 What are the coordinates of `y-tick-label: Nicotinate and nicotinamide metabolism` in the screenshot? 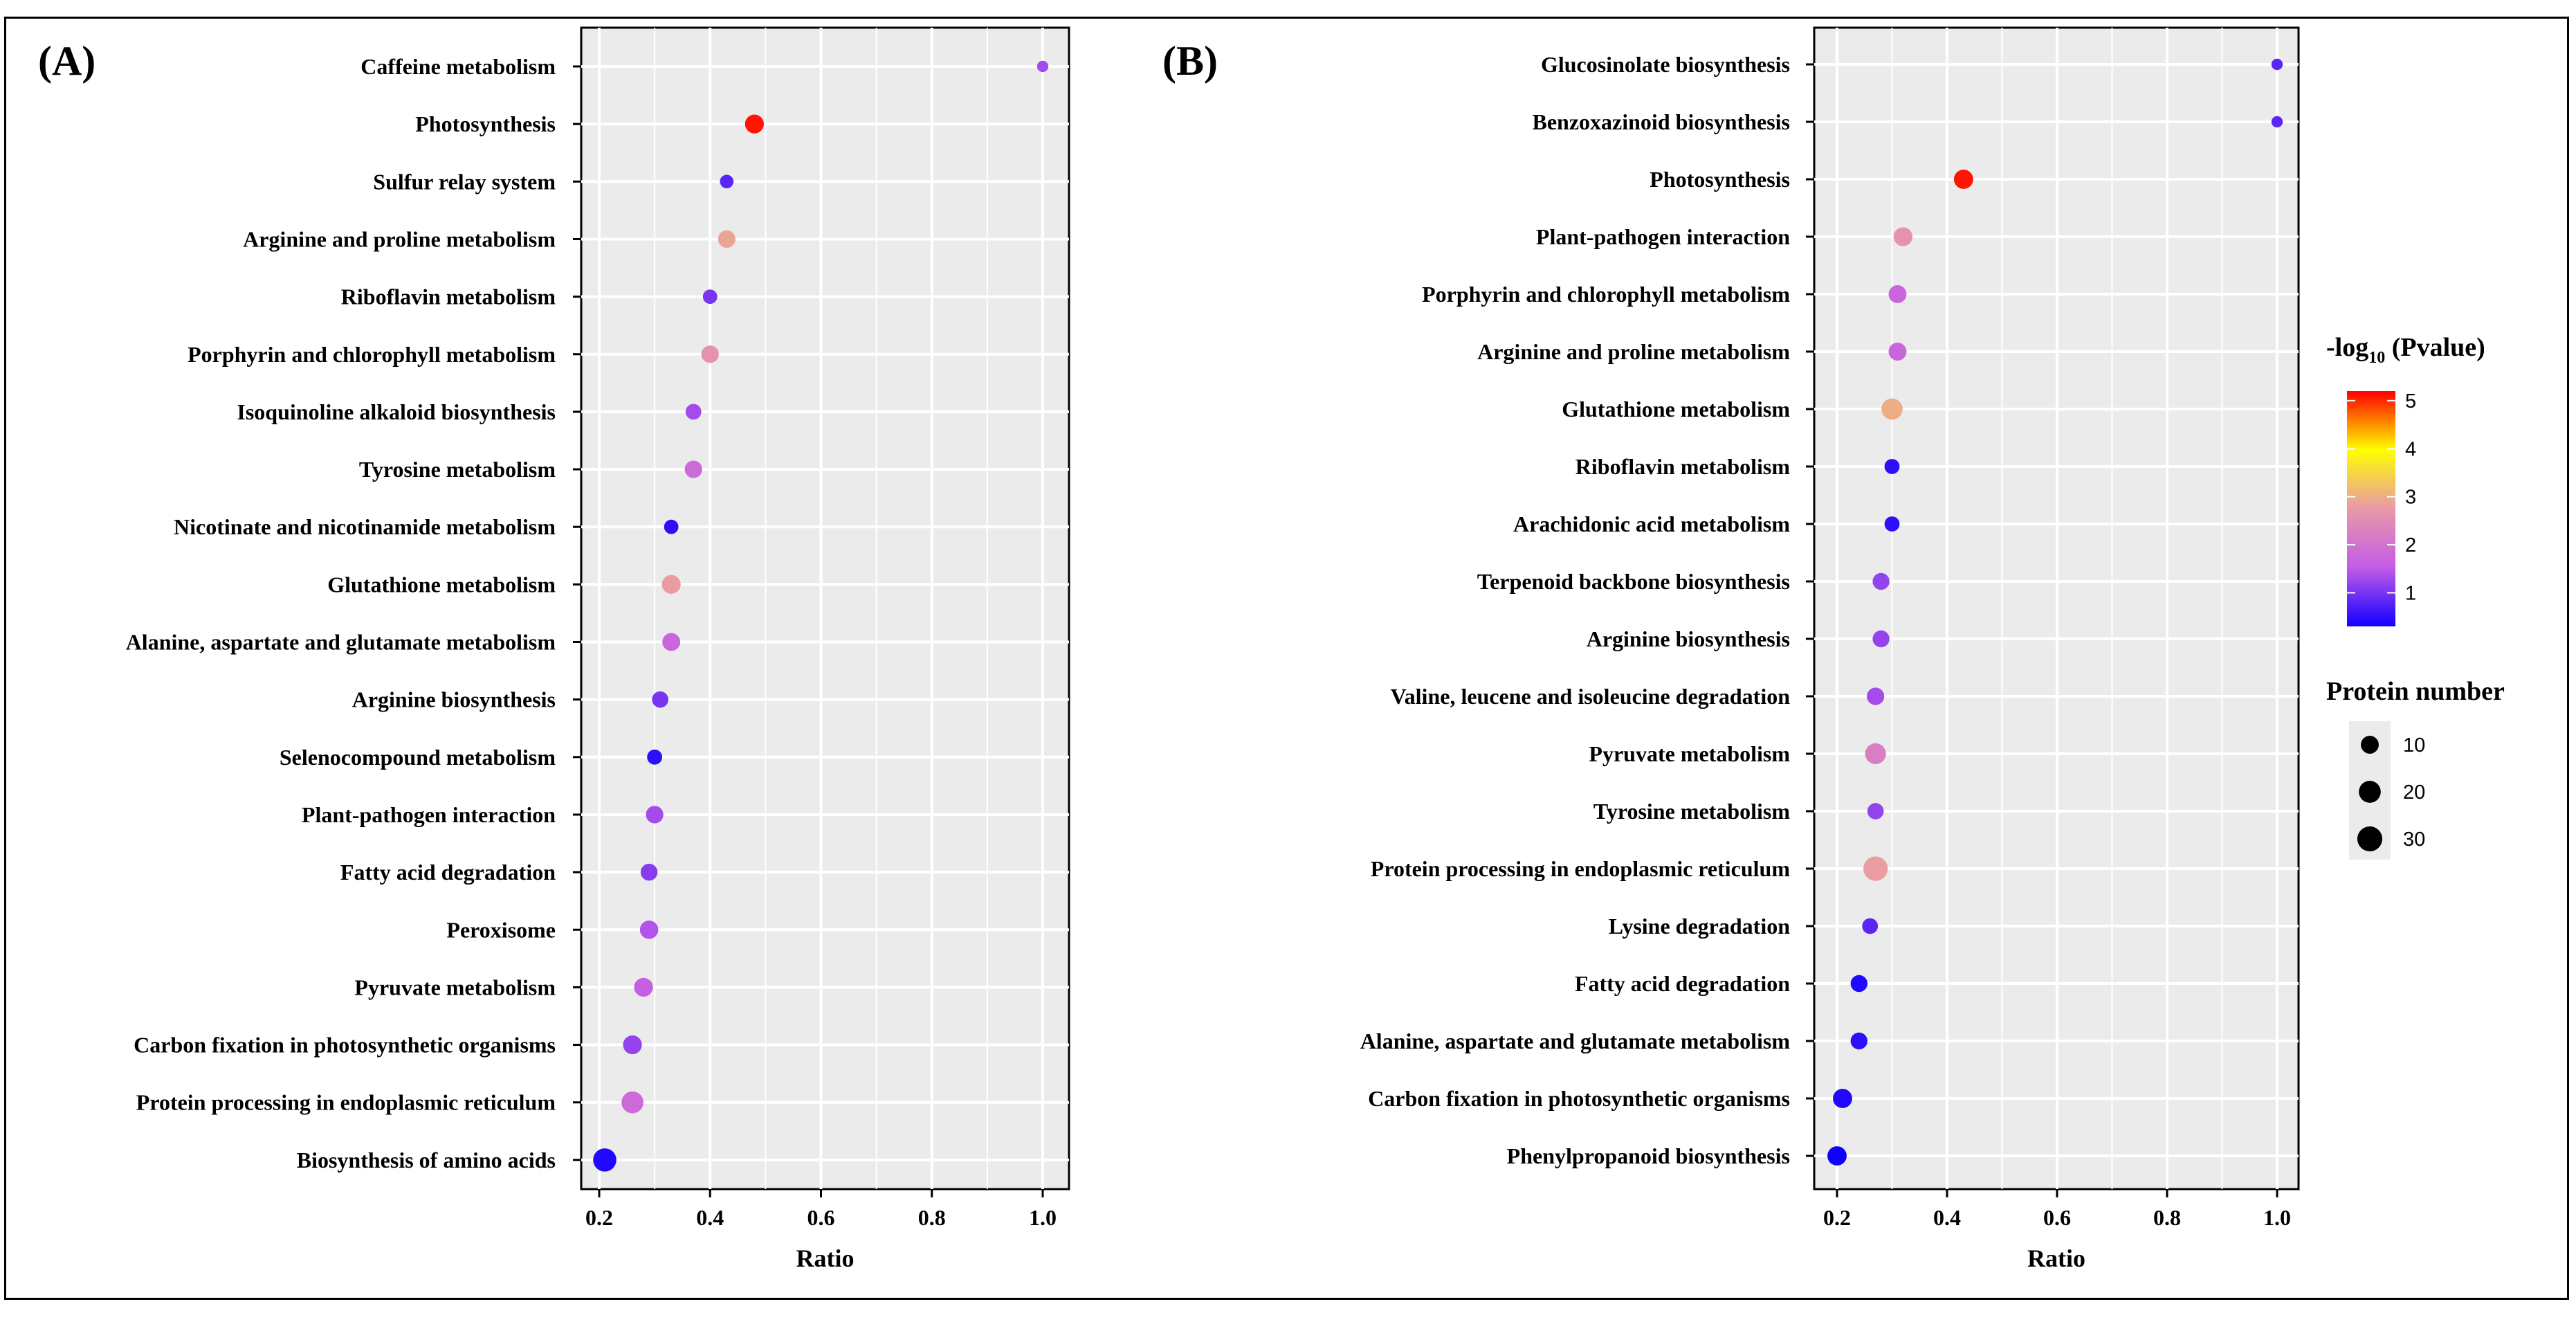 It's located at (365, 526).